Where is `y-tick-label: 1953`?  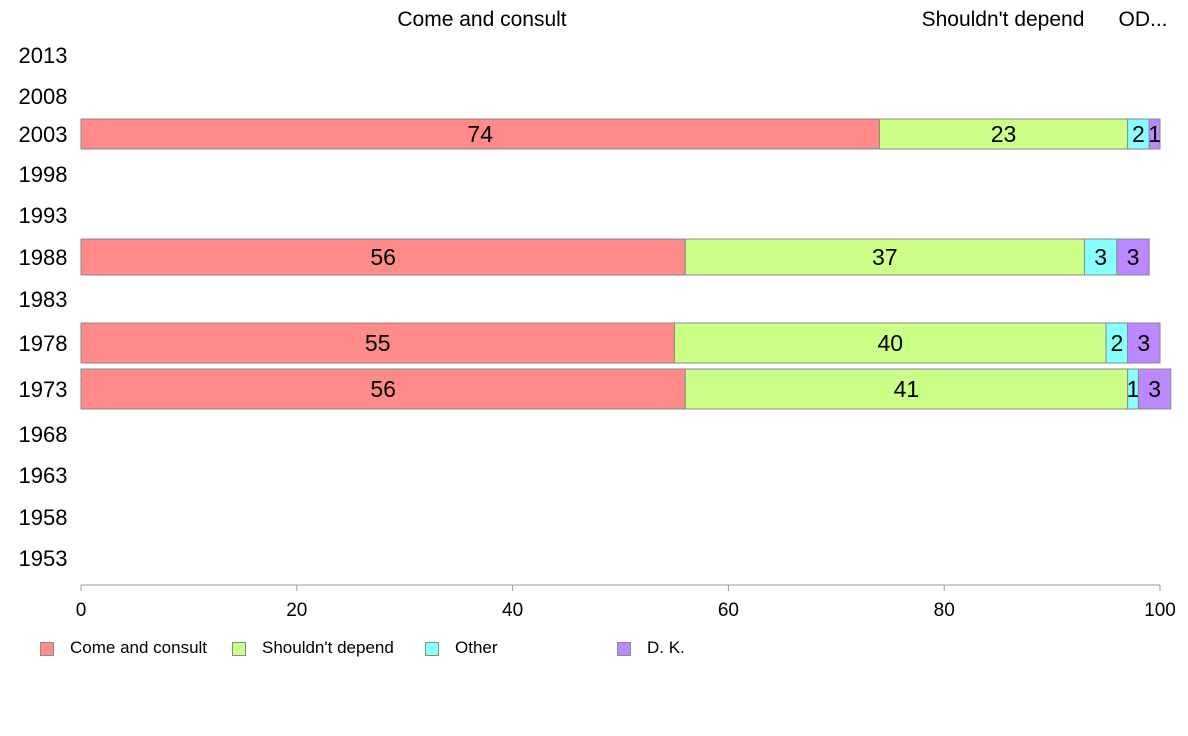 y-tick-label: 1953 is located at coordinates (43, 558).